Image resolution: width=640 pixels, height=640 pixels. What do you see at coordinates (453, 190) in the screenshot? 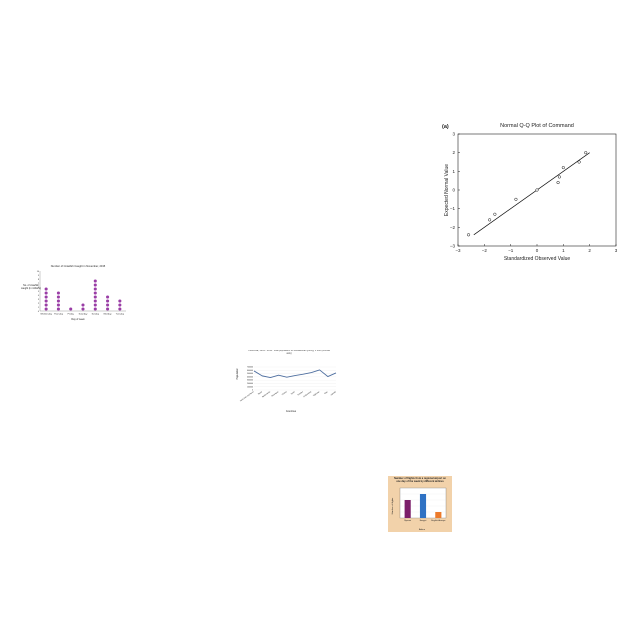
I see `qq-y-tick-label: 0` at bounding box center [453, 190].